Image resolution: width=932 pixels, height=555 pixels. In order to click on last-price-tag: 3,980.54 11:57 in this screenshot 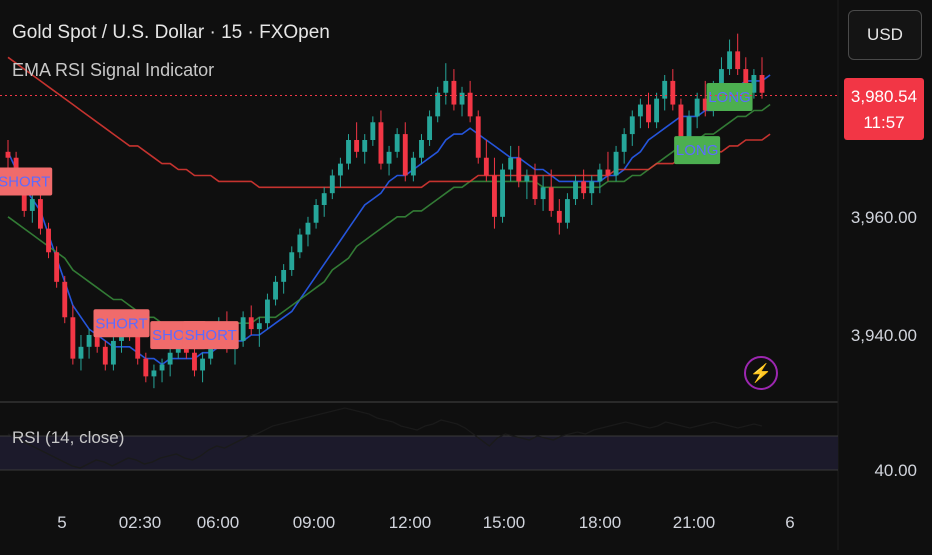, I will do `click(884, 109)`.